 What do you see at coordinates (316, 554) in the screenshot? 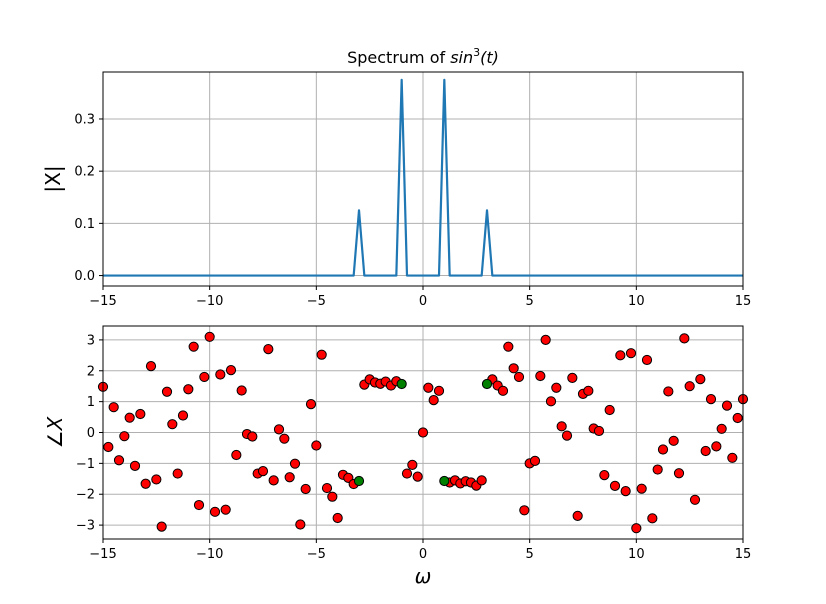
I see `x-tick-label: −5` at bounding box center [316, 554].